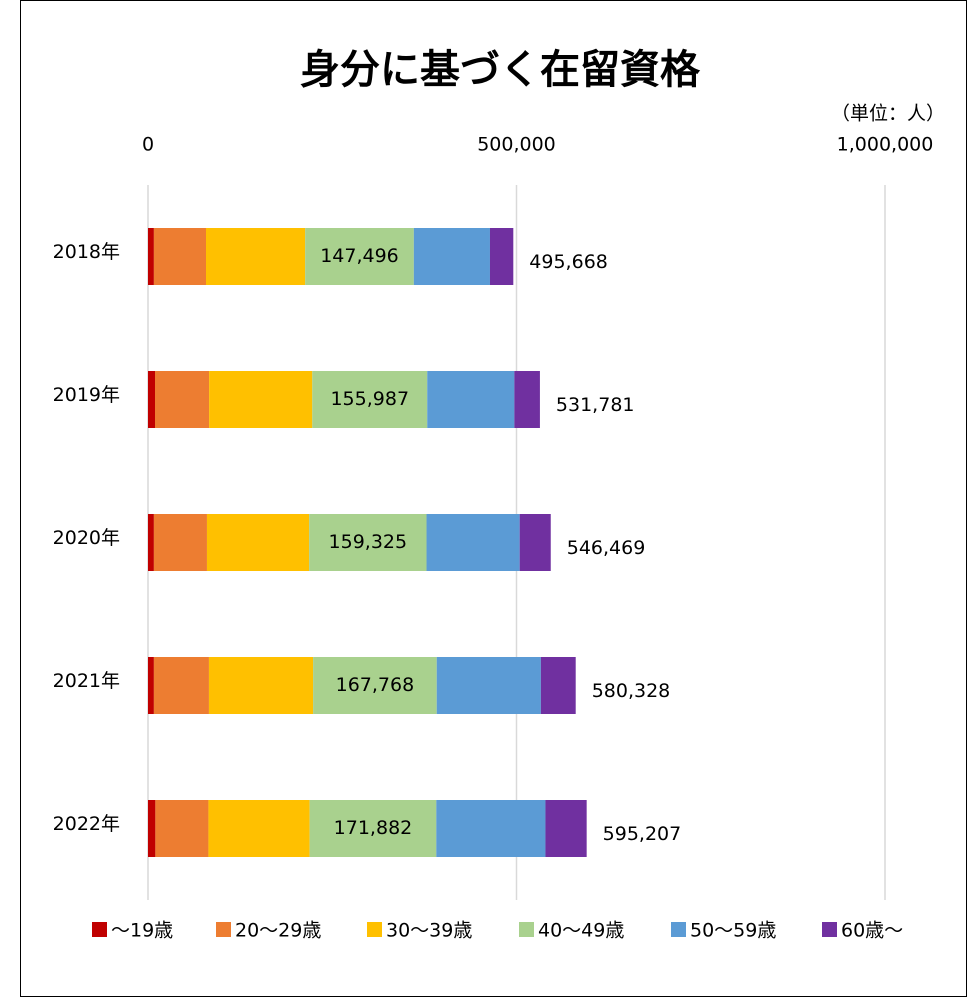 The width and height of the screenshot is (968, 998). I want to click on total-label: 580,328, so click(631, 691).